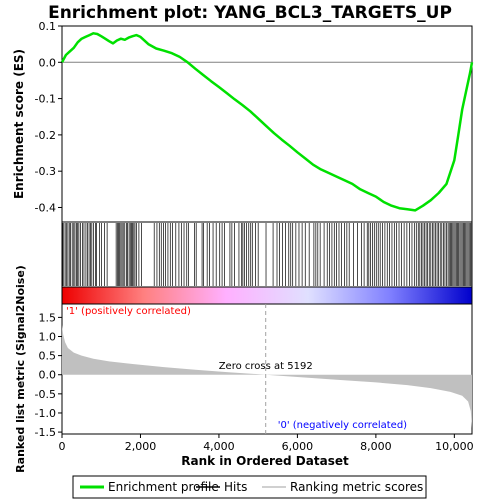  I want to click on es-ytick-label: -0.4, so click(45, 207).